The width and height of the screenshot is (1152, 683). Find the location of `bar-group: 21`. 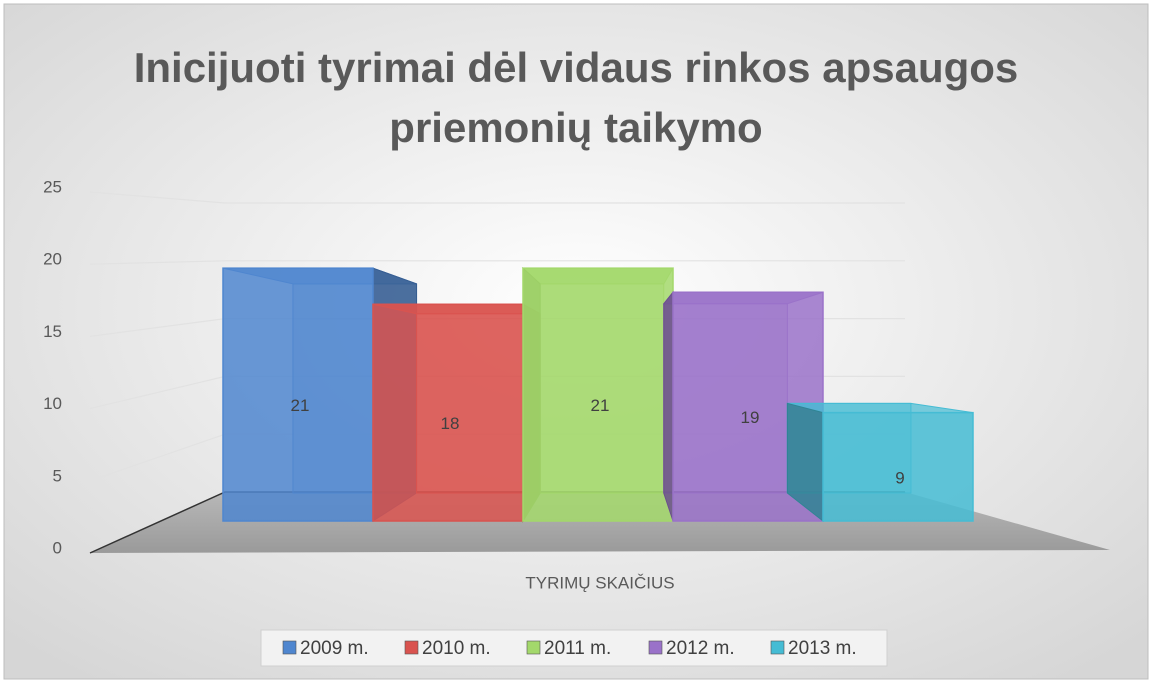

bar-group: 21 is located at coordinates (597, 395).